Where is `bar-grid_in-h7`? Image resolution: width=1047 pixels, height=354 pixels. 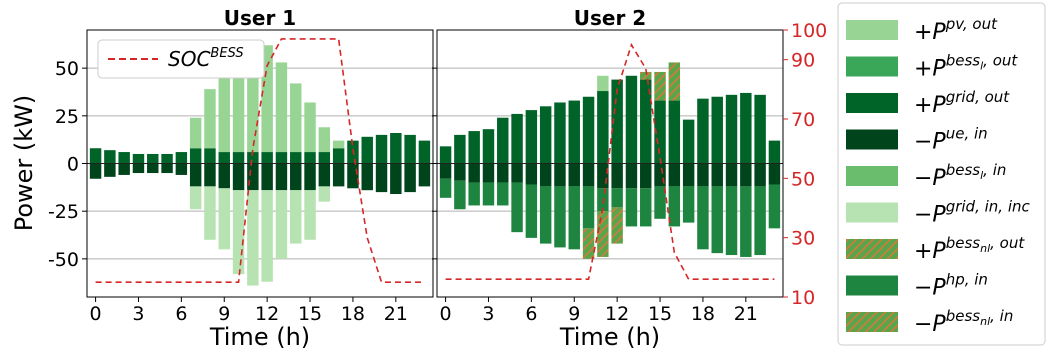 bar-grid_in-h7 is located at coordinates (195, 198).